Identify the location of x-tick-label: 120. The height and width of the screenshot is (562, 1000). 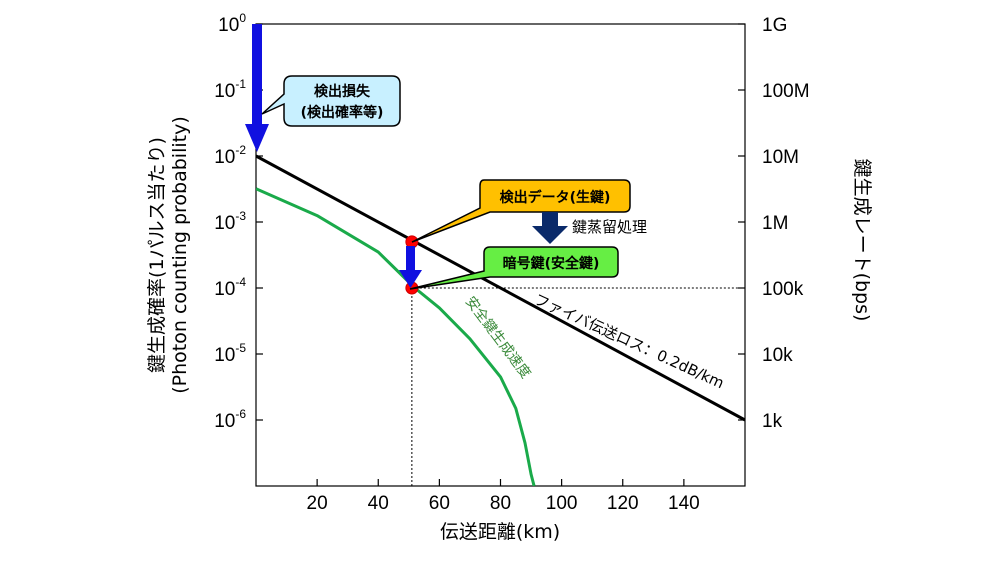
(623, 503).